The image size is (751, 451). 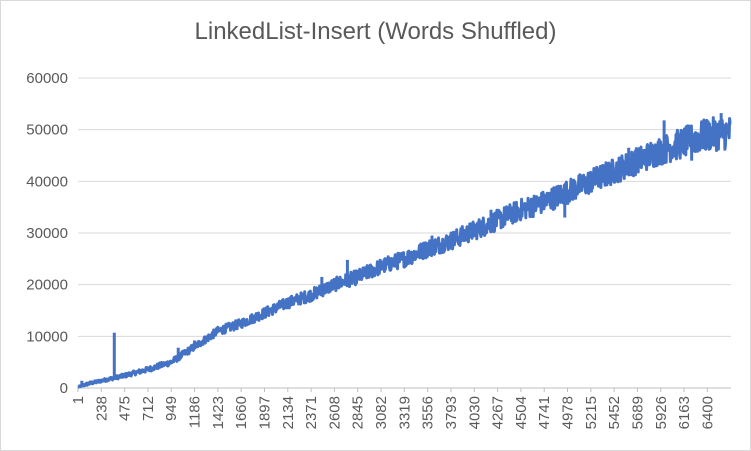 I want to click on x-tick-label: 949, so click(x=171, y=408).